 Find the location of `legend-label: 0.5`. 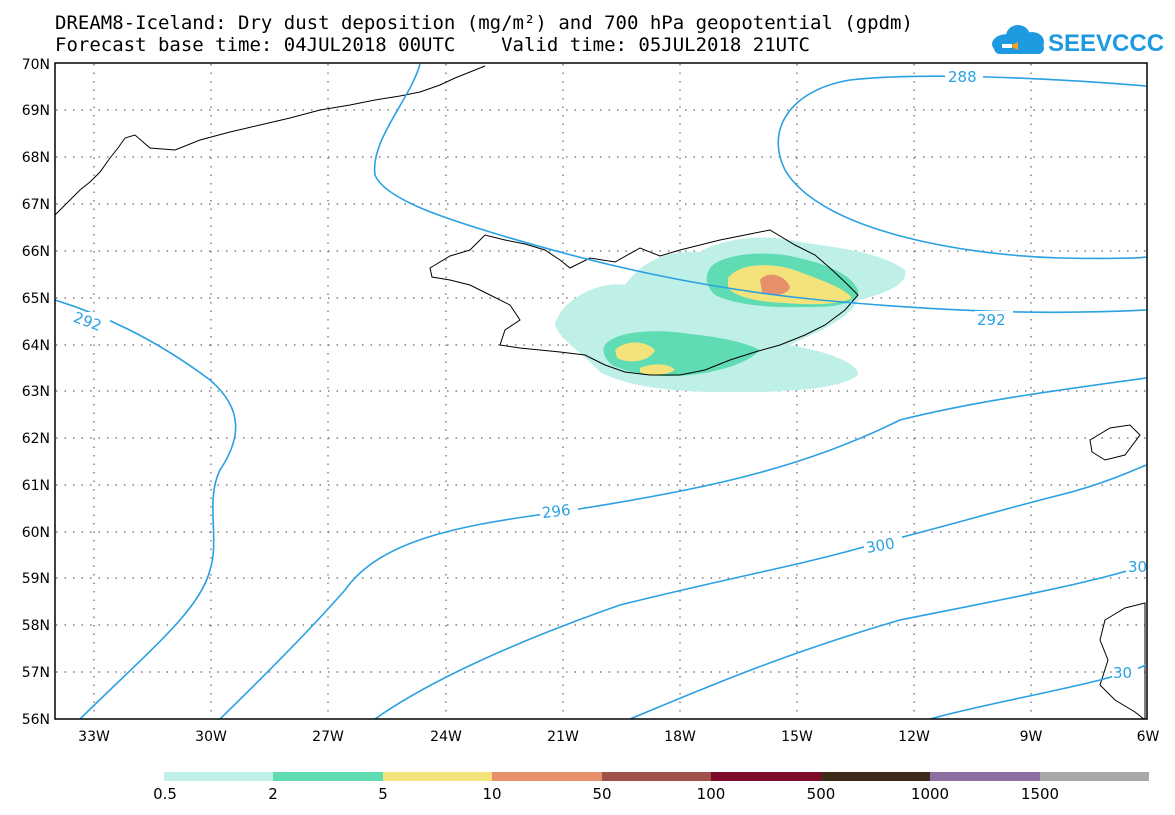

legend-label: 0.5 is located at coordinates (165, 794).